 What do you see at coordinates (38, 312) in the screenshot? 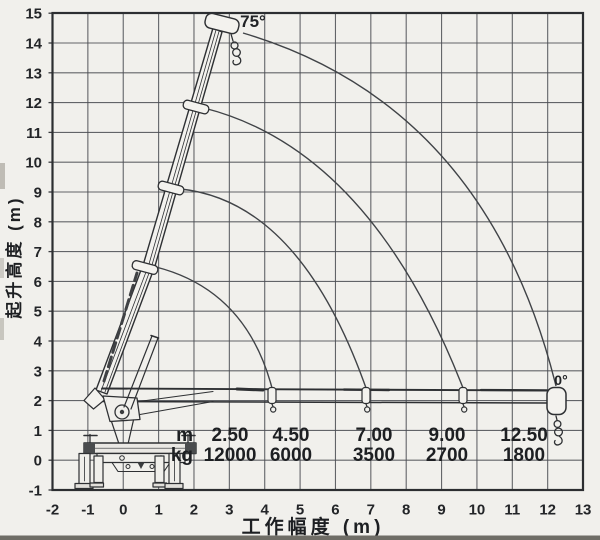
I see `y-tick-label: 5` at bounding box center [38, 312].